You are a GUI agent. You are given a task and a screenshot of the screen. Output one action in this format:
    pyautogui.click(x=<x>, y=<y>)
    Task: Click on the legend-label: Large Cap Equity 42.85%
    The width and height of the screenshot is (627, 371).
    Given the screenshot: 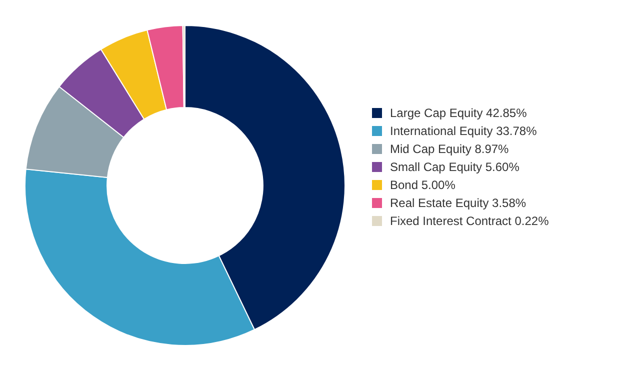 What is the action you would take?
    pyautogui.click(x=458, y=113)
    